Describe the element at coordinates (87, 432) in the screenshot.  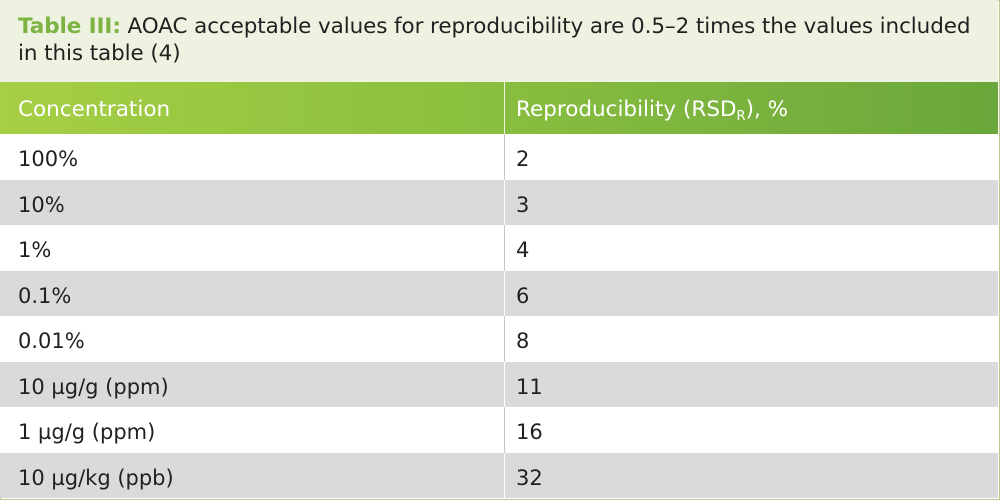
I see `cell-concentration: 1 µg/g (ppm)` at that location.